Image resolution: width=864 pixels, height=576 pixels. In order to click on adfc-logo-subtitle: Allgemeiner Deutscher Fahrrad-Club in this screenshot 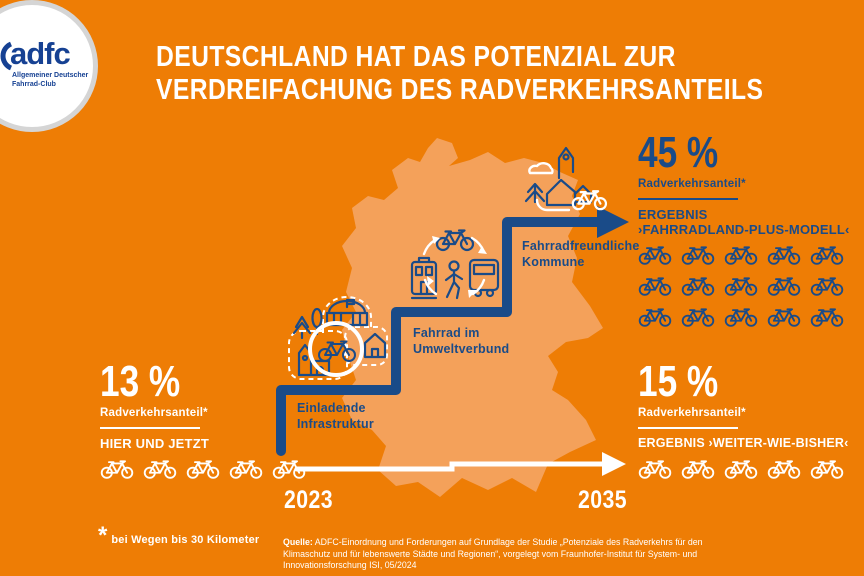, I will do `click(50, 80)`.